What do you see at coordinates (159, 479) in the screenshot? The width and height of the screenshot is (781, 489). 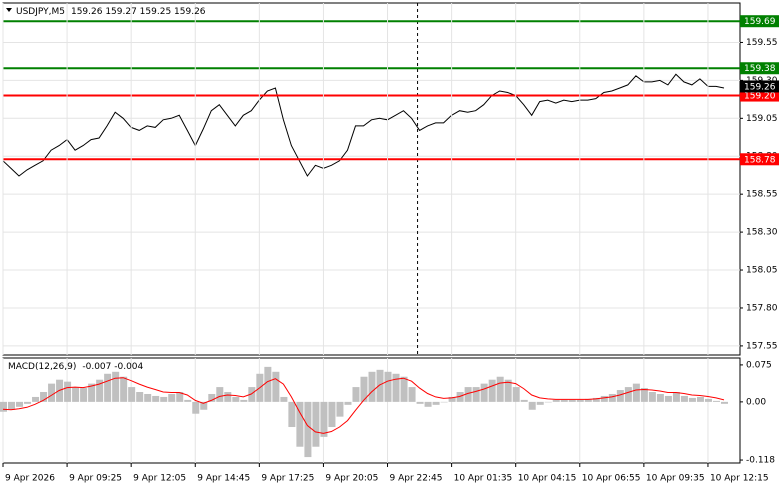 I see `x-tick-label: 9 Apr 12:05` at bounding box center [159, 479].